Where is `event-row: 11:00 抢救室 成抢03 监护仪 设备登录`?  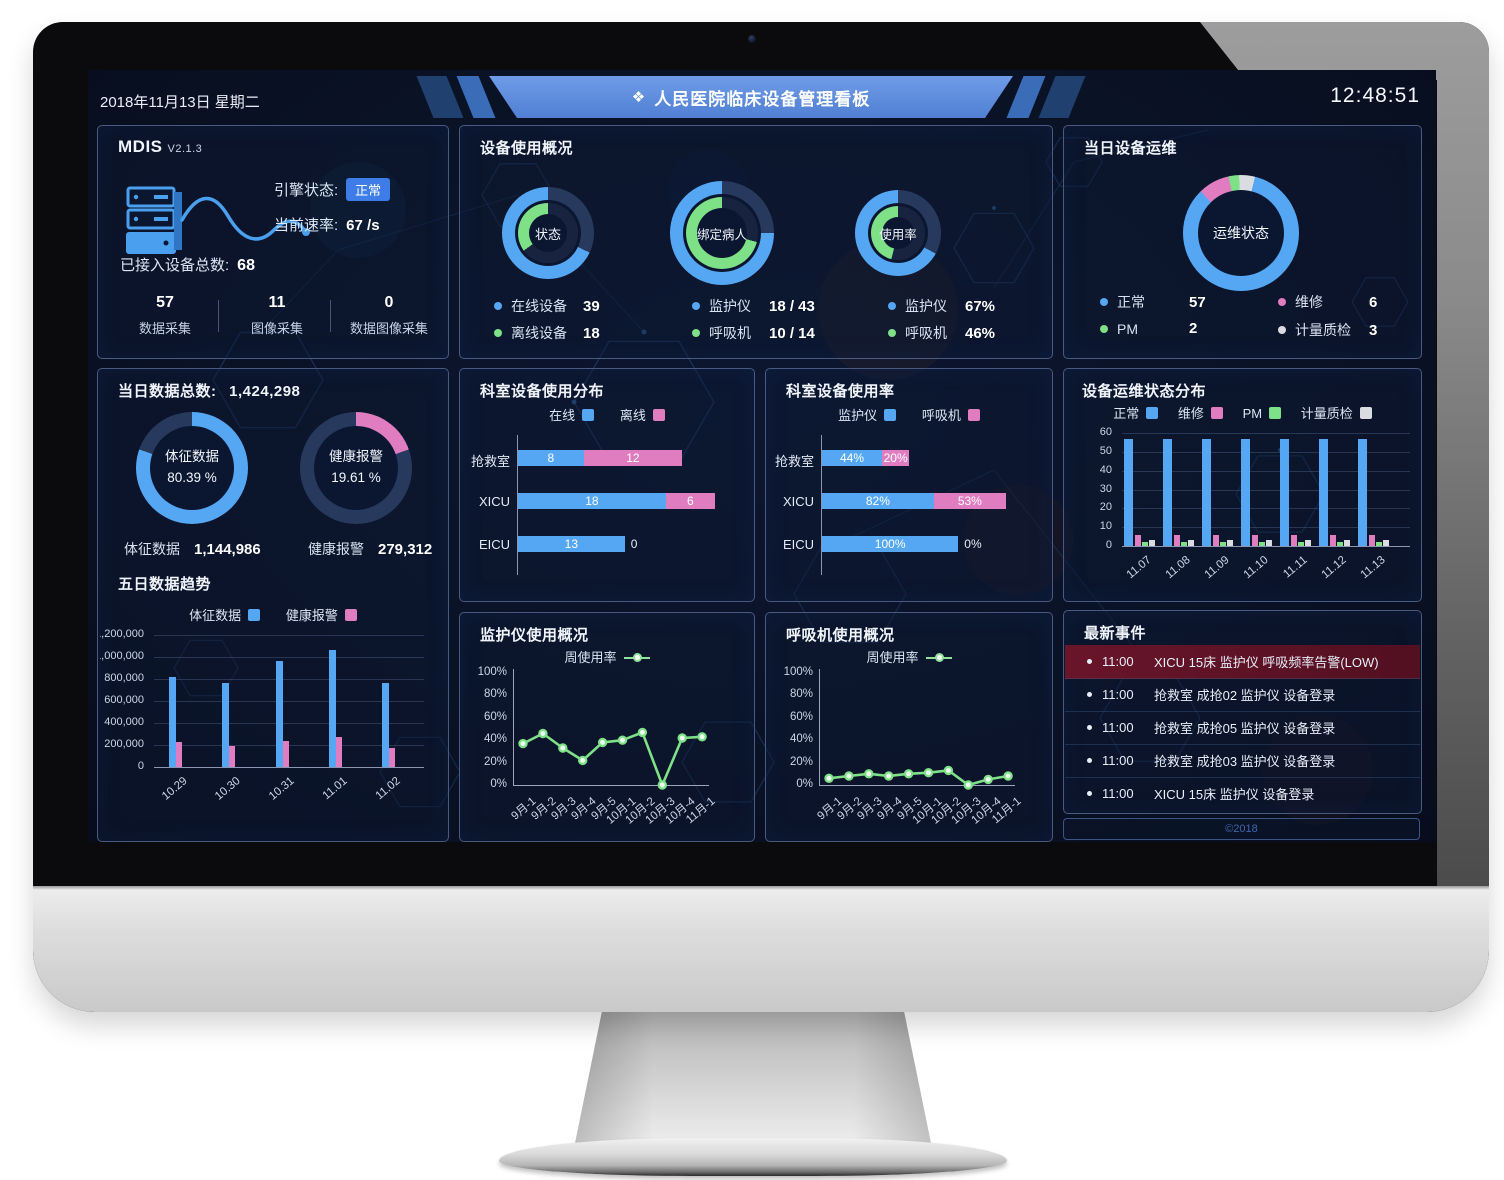
event-row: 11:00 抢救室 成抢03 监护仪 设备登录 is located at coordinates (1242, 761).